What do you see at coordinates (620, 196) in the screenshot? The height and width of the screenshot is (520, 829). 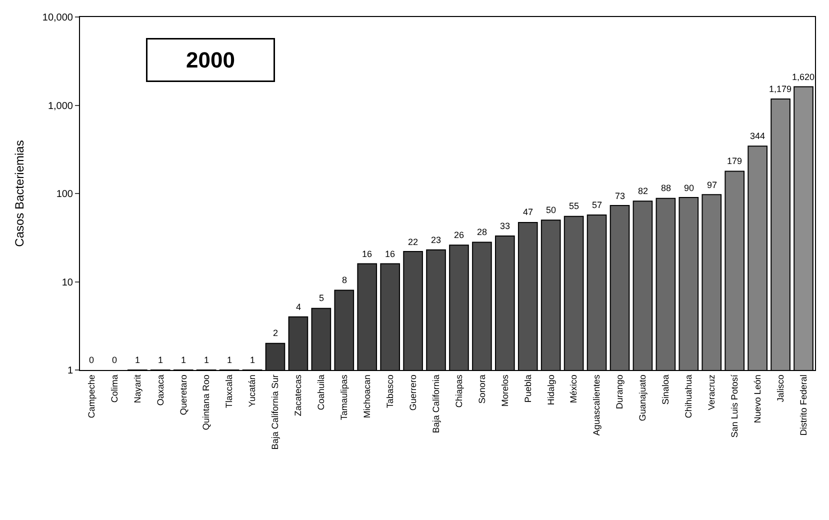 I see `data-label: 73` at bounding box center [620, 196].